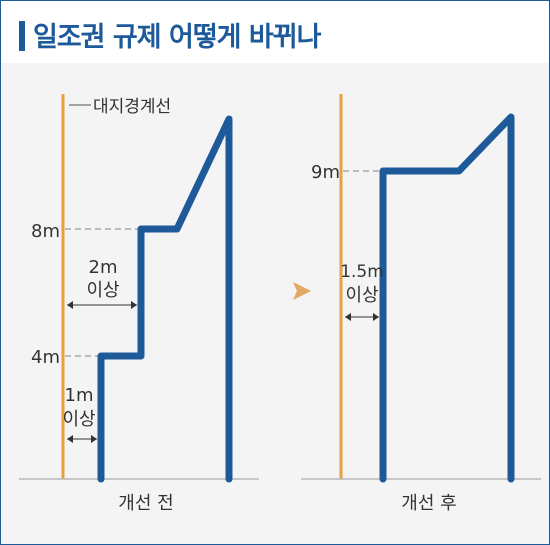 The image size is (550, 545). I want to click on title-area: 일조권 규제 어떻게 바뀌나, so click(275, 32).